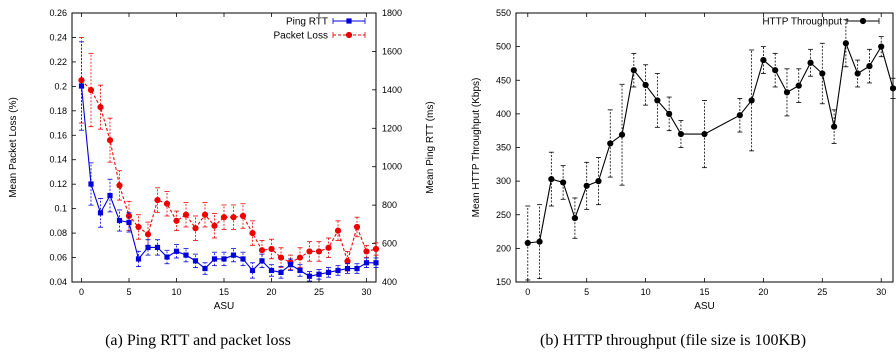 This screenshot has width=896, height=358. Describe the element at coordinates (476, 148) in the screenshot. I see `y-axis-label: Mean HTTP Throughput (Kbps)` at that location.